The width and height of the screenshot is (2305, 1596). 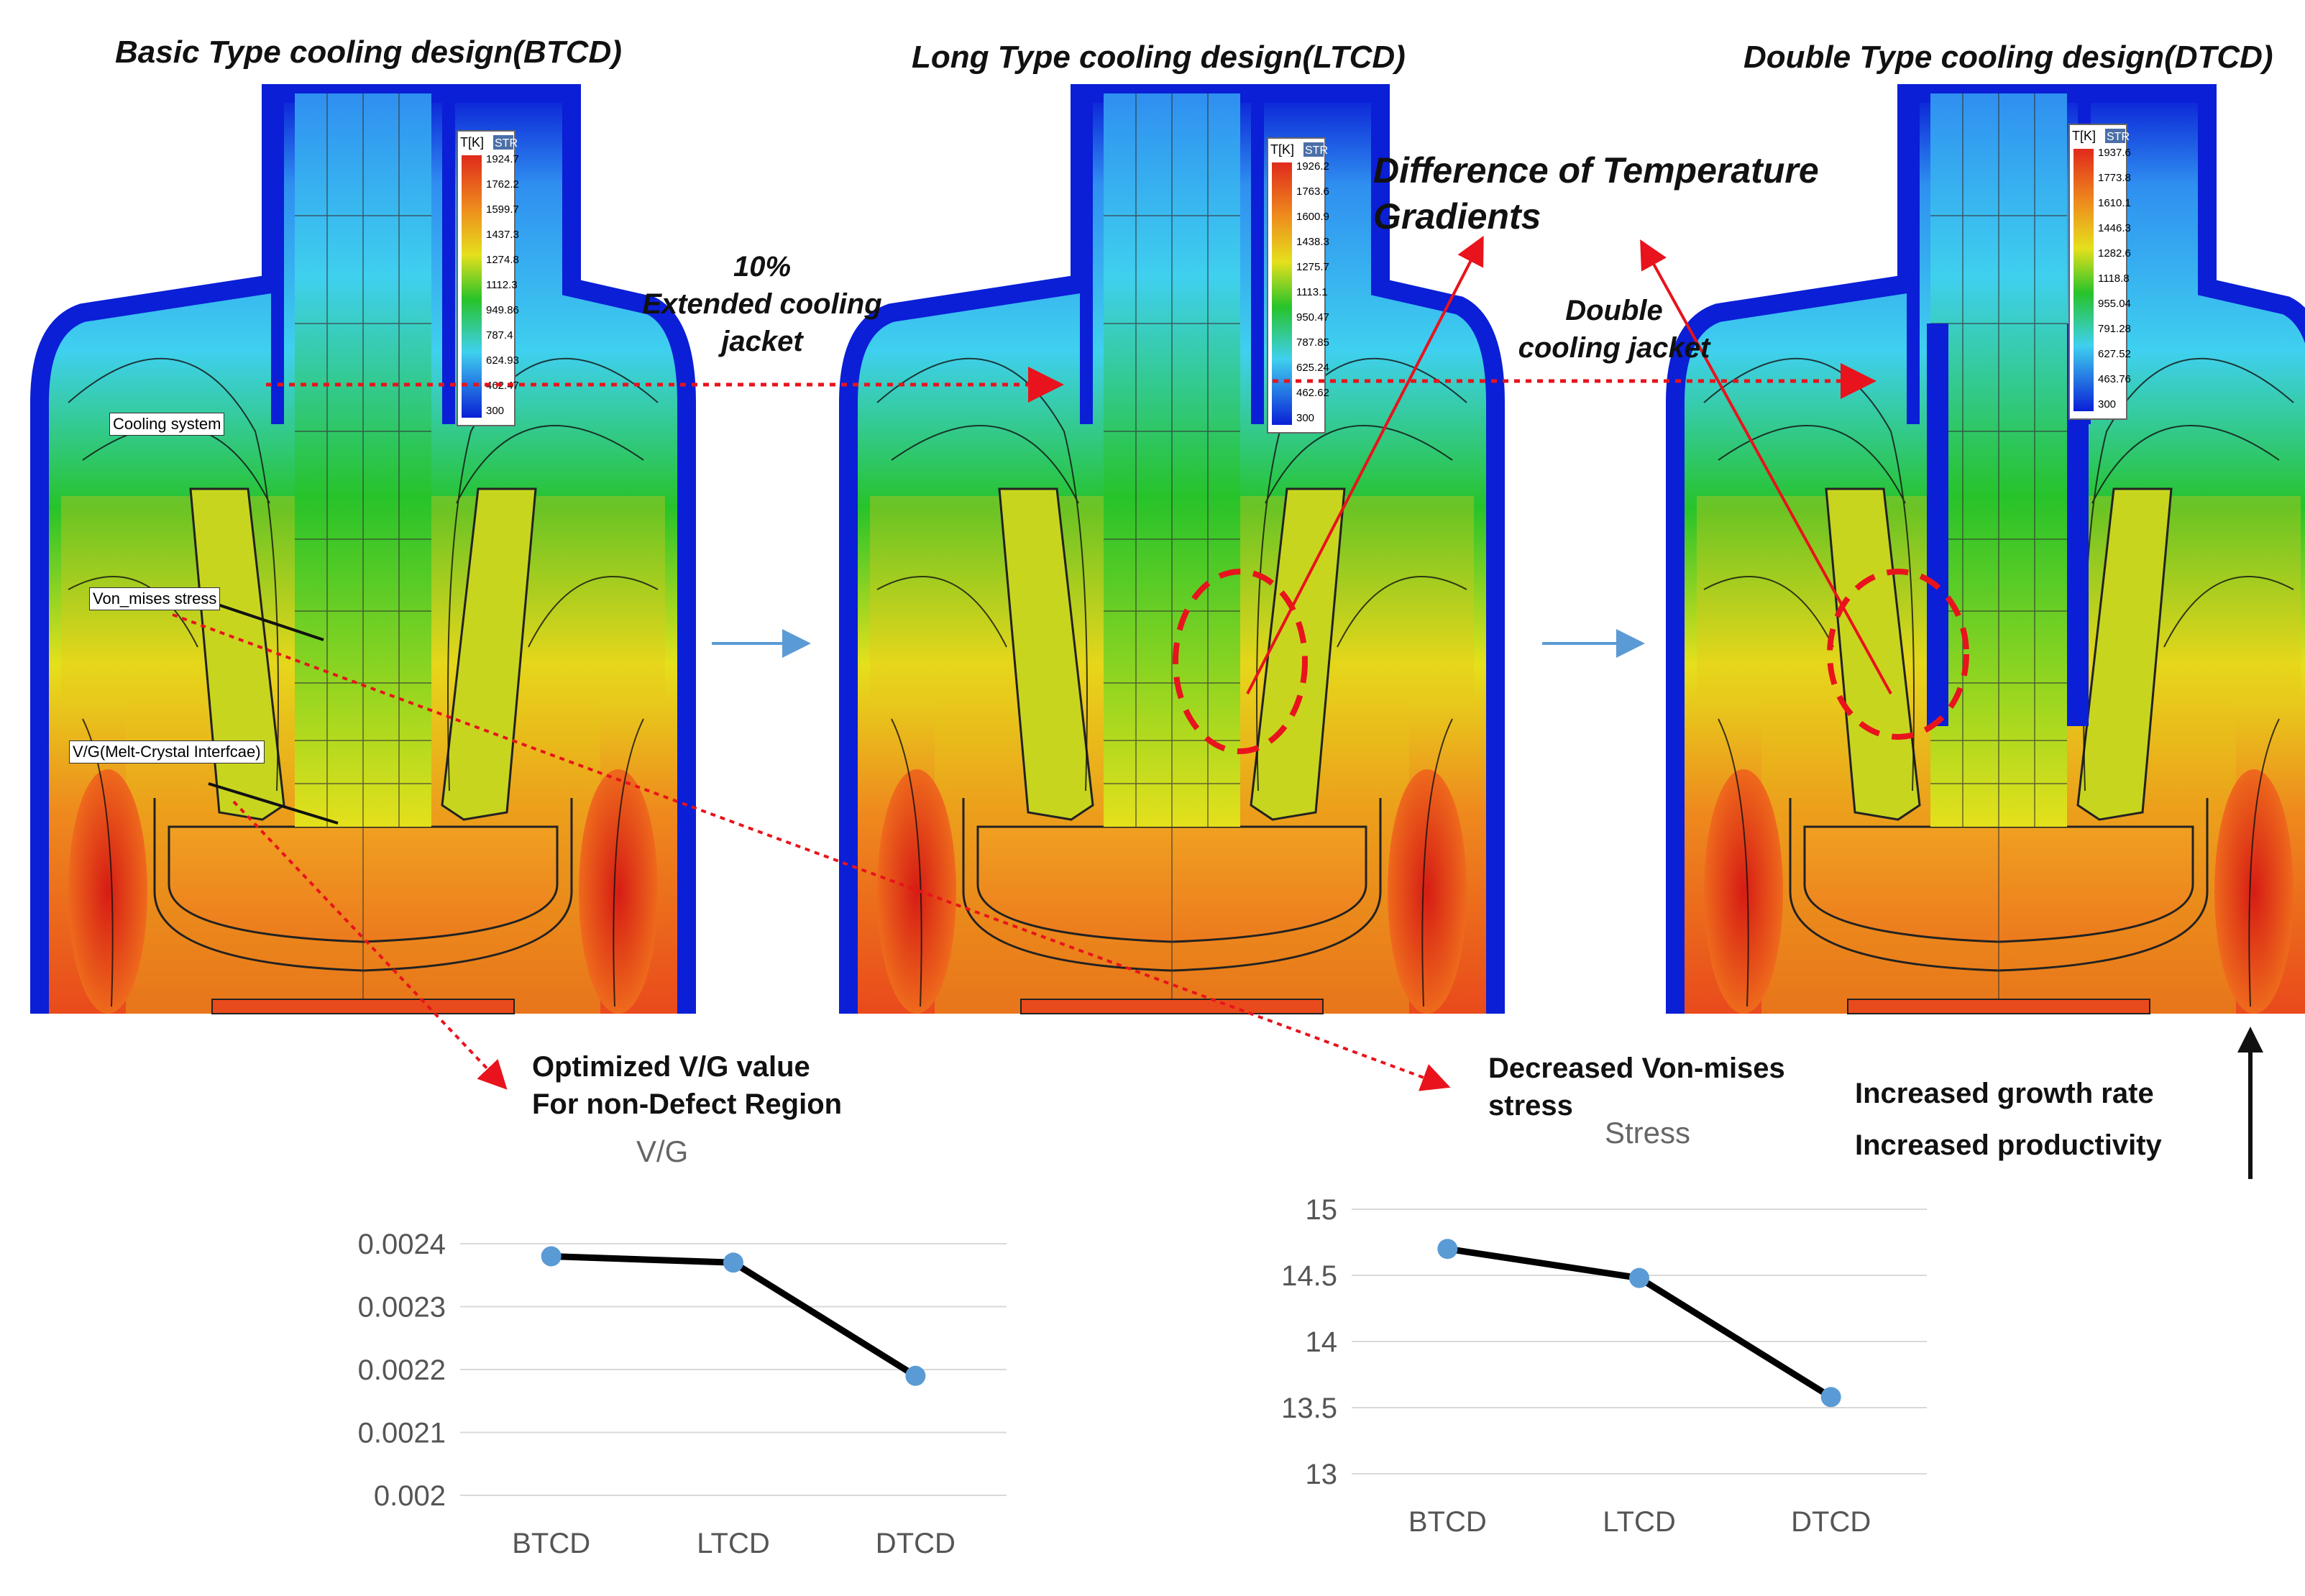 What do you see at coordinates (1648, 1133) in the screenshot?
I see `stress-chart-title: Stress` at bounding box center [1648, 1133].